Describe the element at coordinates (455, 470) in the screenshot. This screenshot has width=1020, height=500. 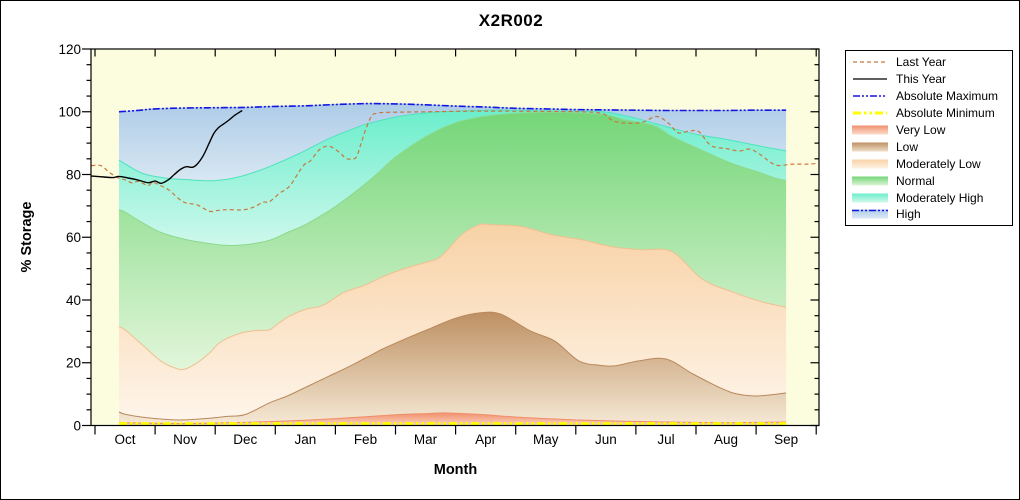
I see `x-axis-title: Month` at that location.